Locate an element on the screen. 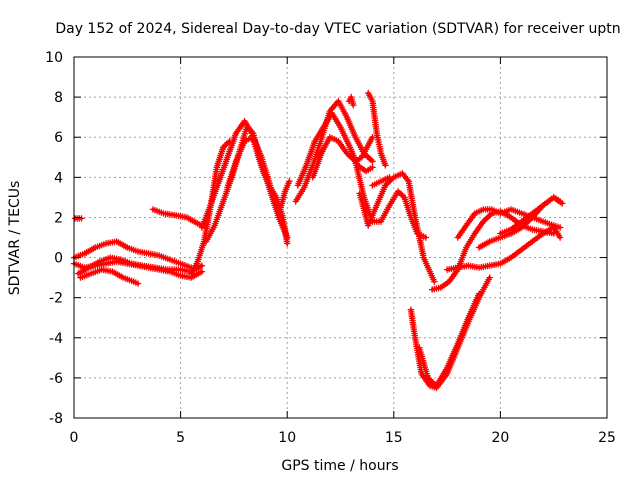 The image size is (640, 480). y-tick-label: 10 is located at coordinates (54, 58).